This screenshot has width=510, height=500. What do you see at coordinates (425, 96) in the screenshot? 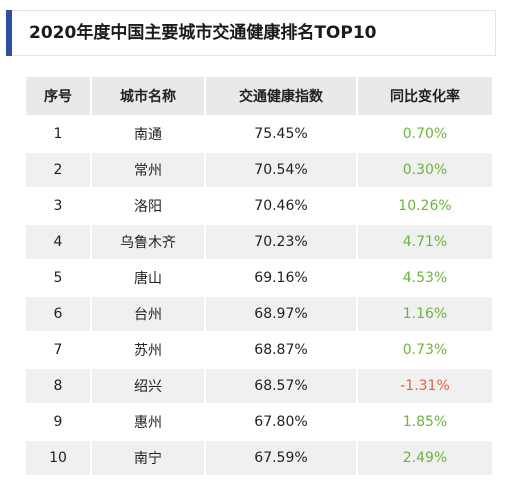
I see `column-header-change: 同比变化率` at bounding box center [425, 96].